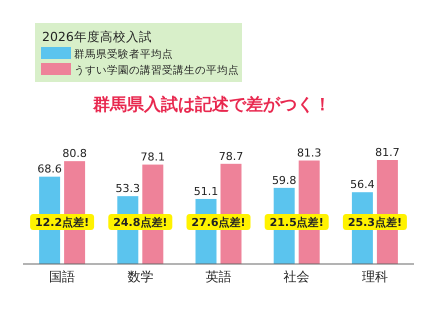  What do you see at coordinates (140, 222) in the screenshot?
I see `annotation: 24.8点差!` at bounding box center [140, 222].